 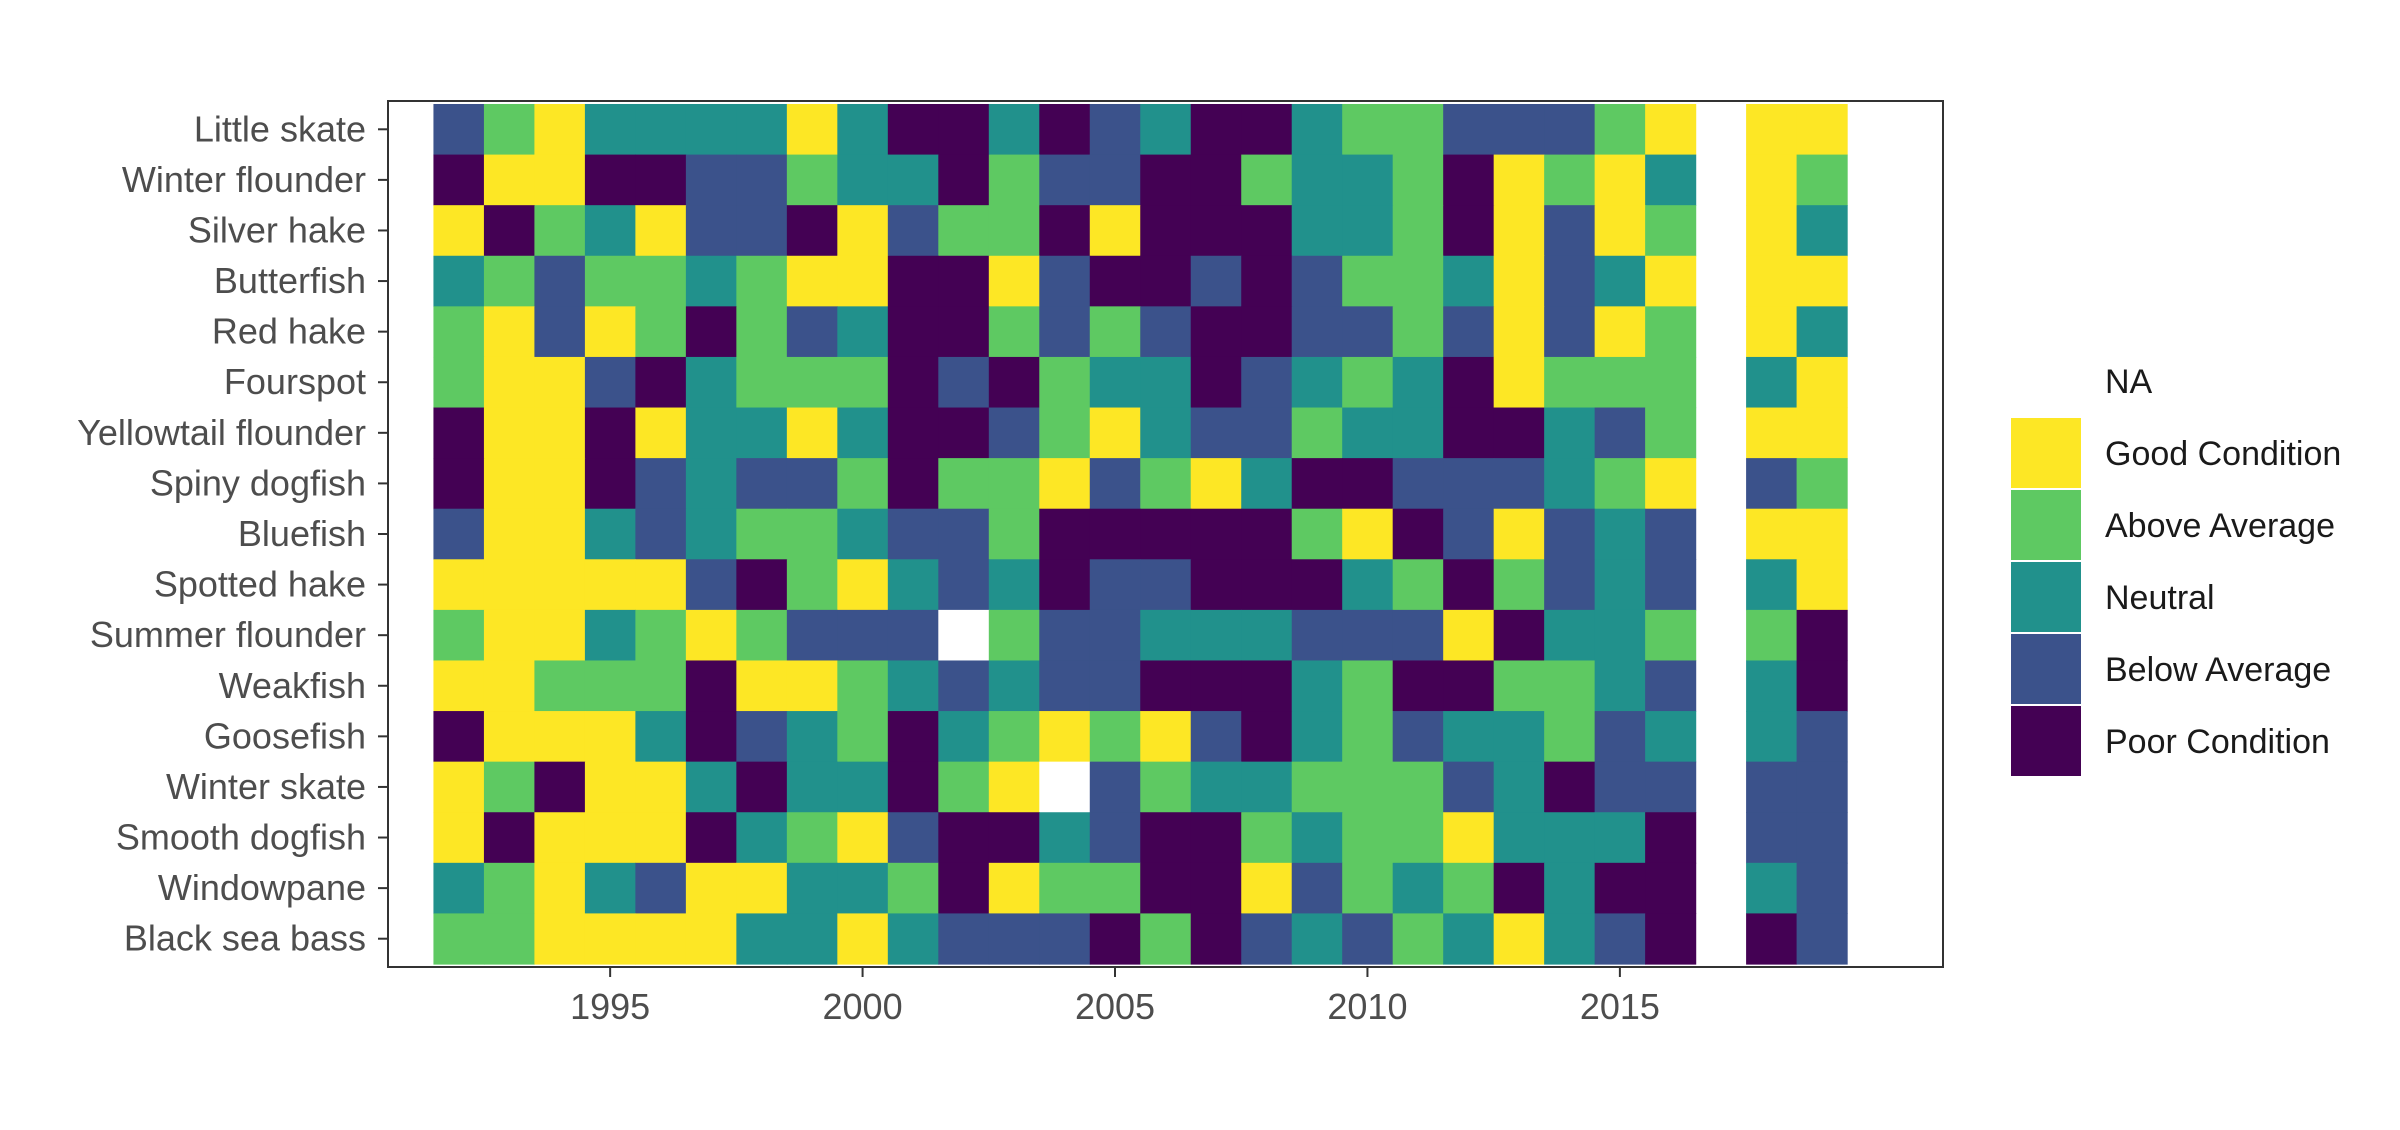 I want to click on legend-label: Below Average, so click(x=2218, y=670).